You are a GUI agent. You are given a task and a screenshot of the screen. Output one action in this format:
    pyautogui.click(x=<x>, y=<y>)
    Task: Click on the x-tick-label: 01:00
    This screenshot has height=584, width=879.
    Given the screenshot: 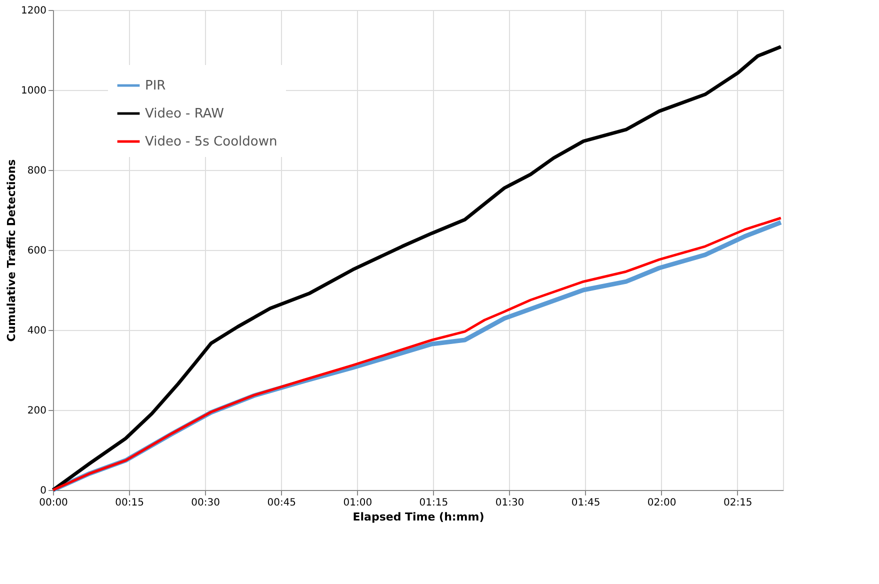 What is the action you would take?
    pyautogui.click(x=357, y=503)
    